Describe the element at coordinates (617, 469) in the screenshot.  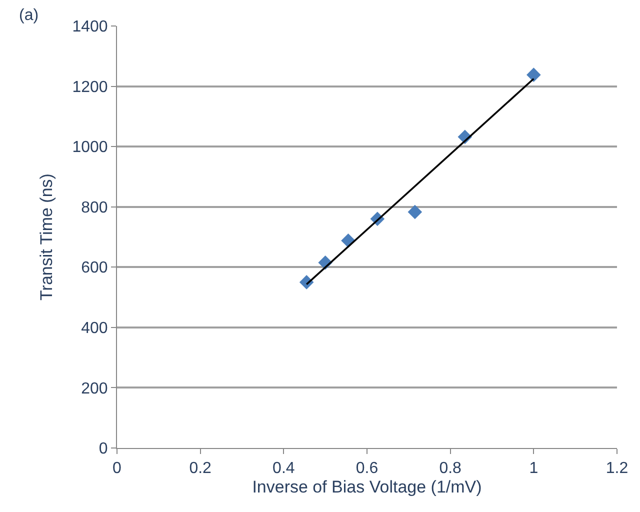
I see `x-tick-label: 1.2` at that location.